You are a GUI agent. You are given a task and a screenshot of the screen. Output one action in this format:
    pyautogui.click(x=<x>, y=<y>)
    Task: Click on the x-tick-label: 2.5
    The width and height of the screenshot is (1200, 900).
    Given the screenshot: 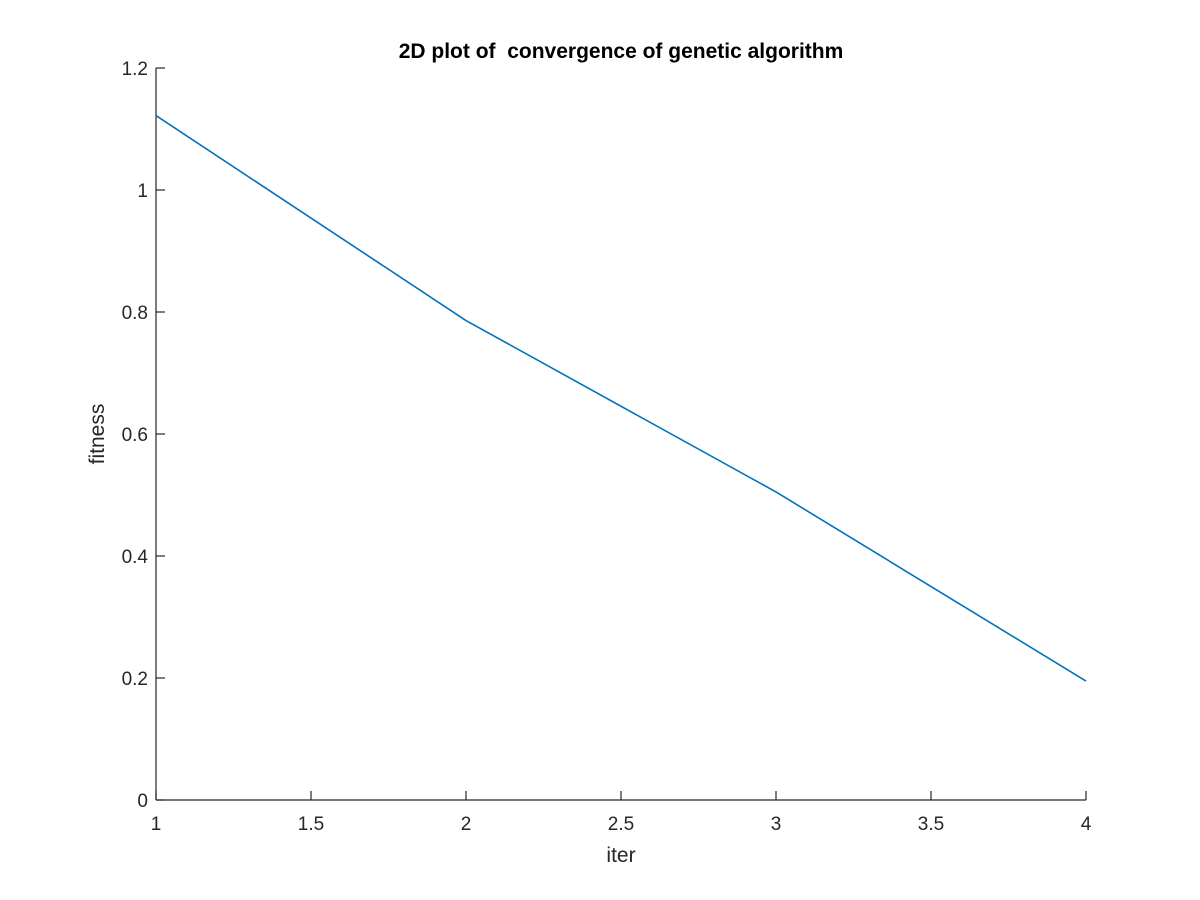 What is the action you would take?
    pyautogui.click(x=621, y=824)
    